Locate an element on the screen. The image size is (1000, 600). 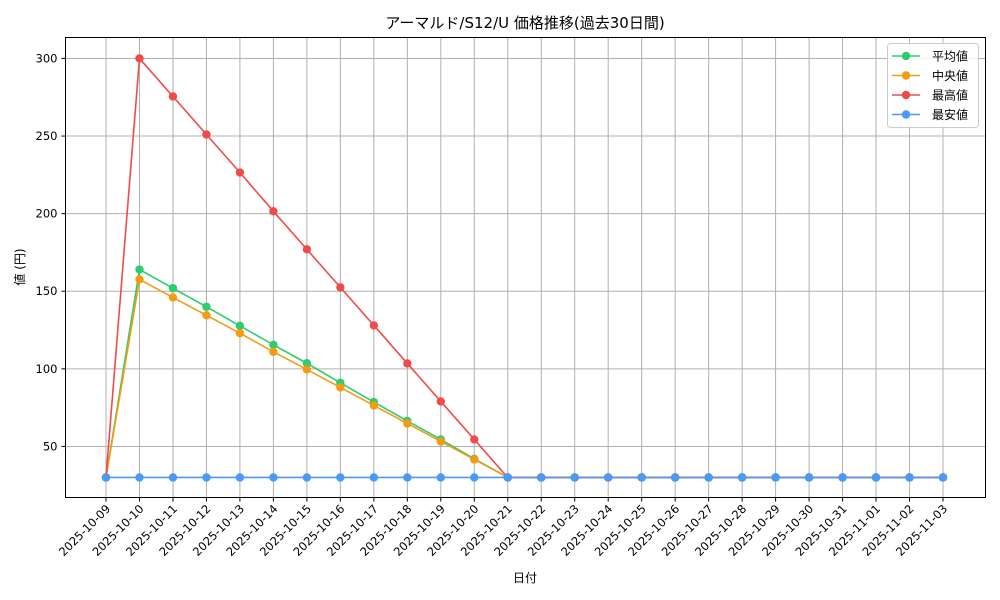
legend-label: 最高値 is located at coordinates (950, 95).